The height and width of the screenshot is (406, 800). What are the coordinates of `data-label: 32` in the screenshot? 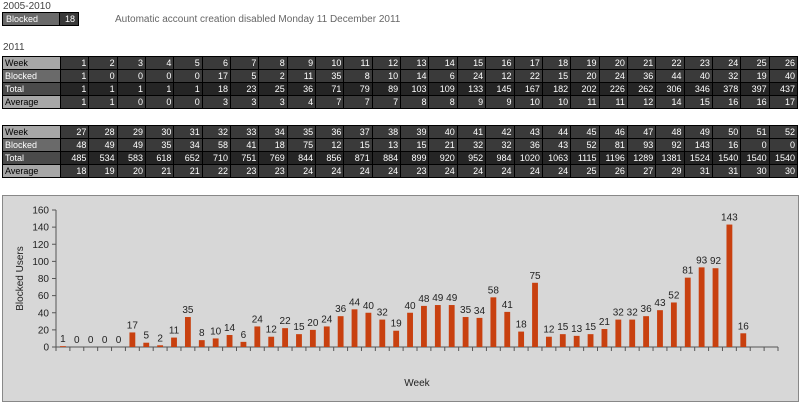 It's located at (383, 313).